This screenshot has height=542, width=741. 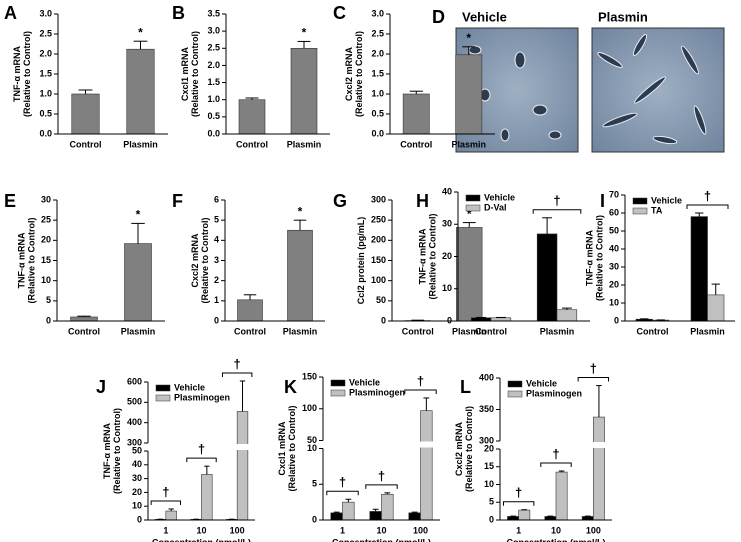 I want to click on panel-letter: G, so click(x=340, y=201).